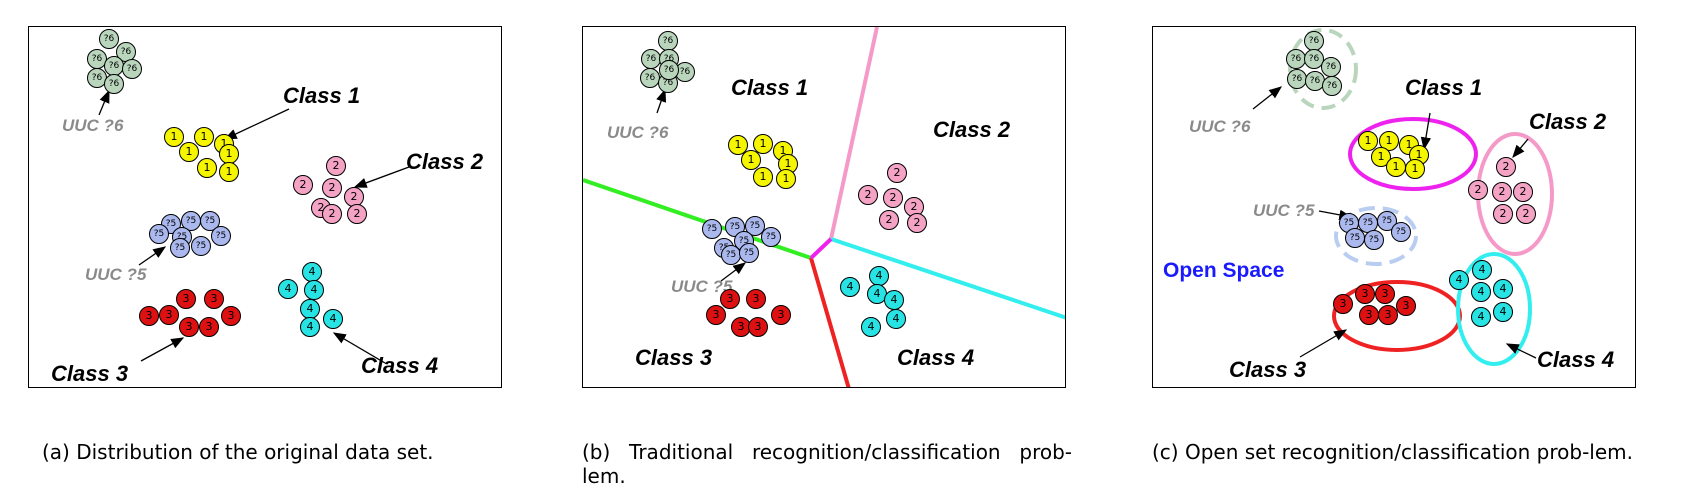 This screenshot has width=1703, height=504. What do you see at coordinates (162, 349) in the screenshot?
I see `arrow-class3` at bounding box center [162, 349].